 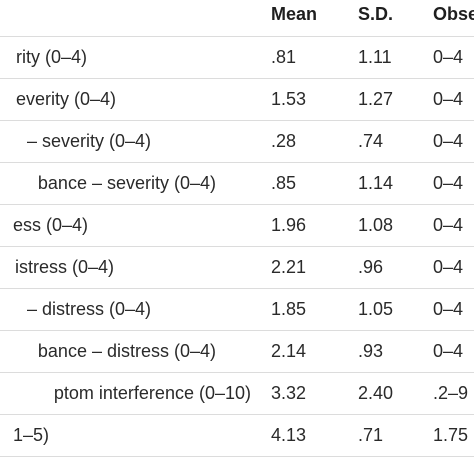 What do you see at coordinates (289, 309) in the screenshot?
I see `row-mean: 1.85` at bounding box center [289, 309].